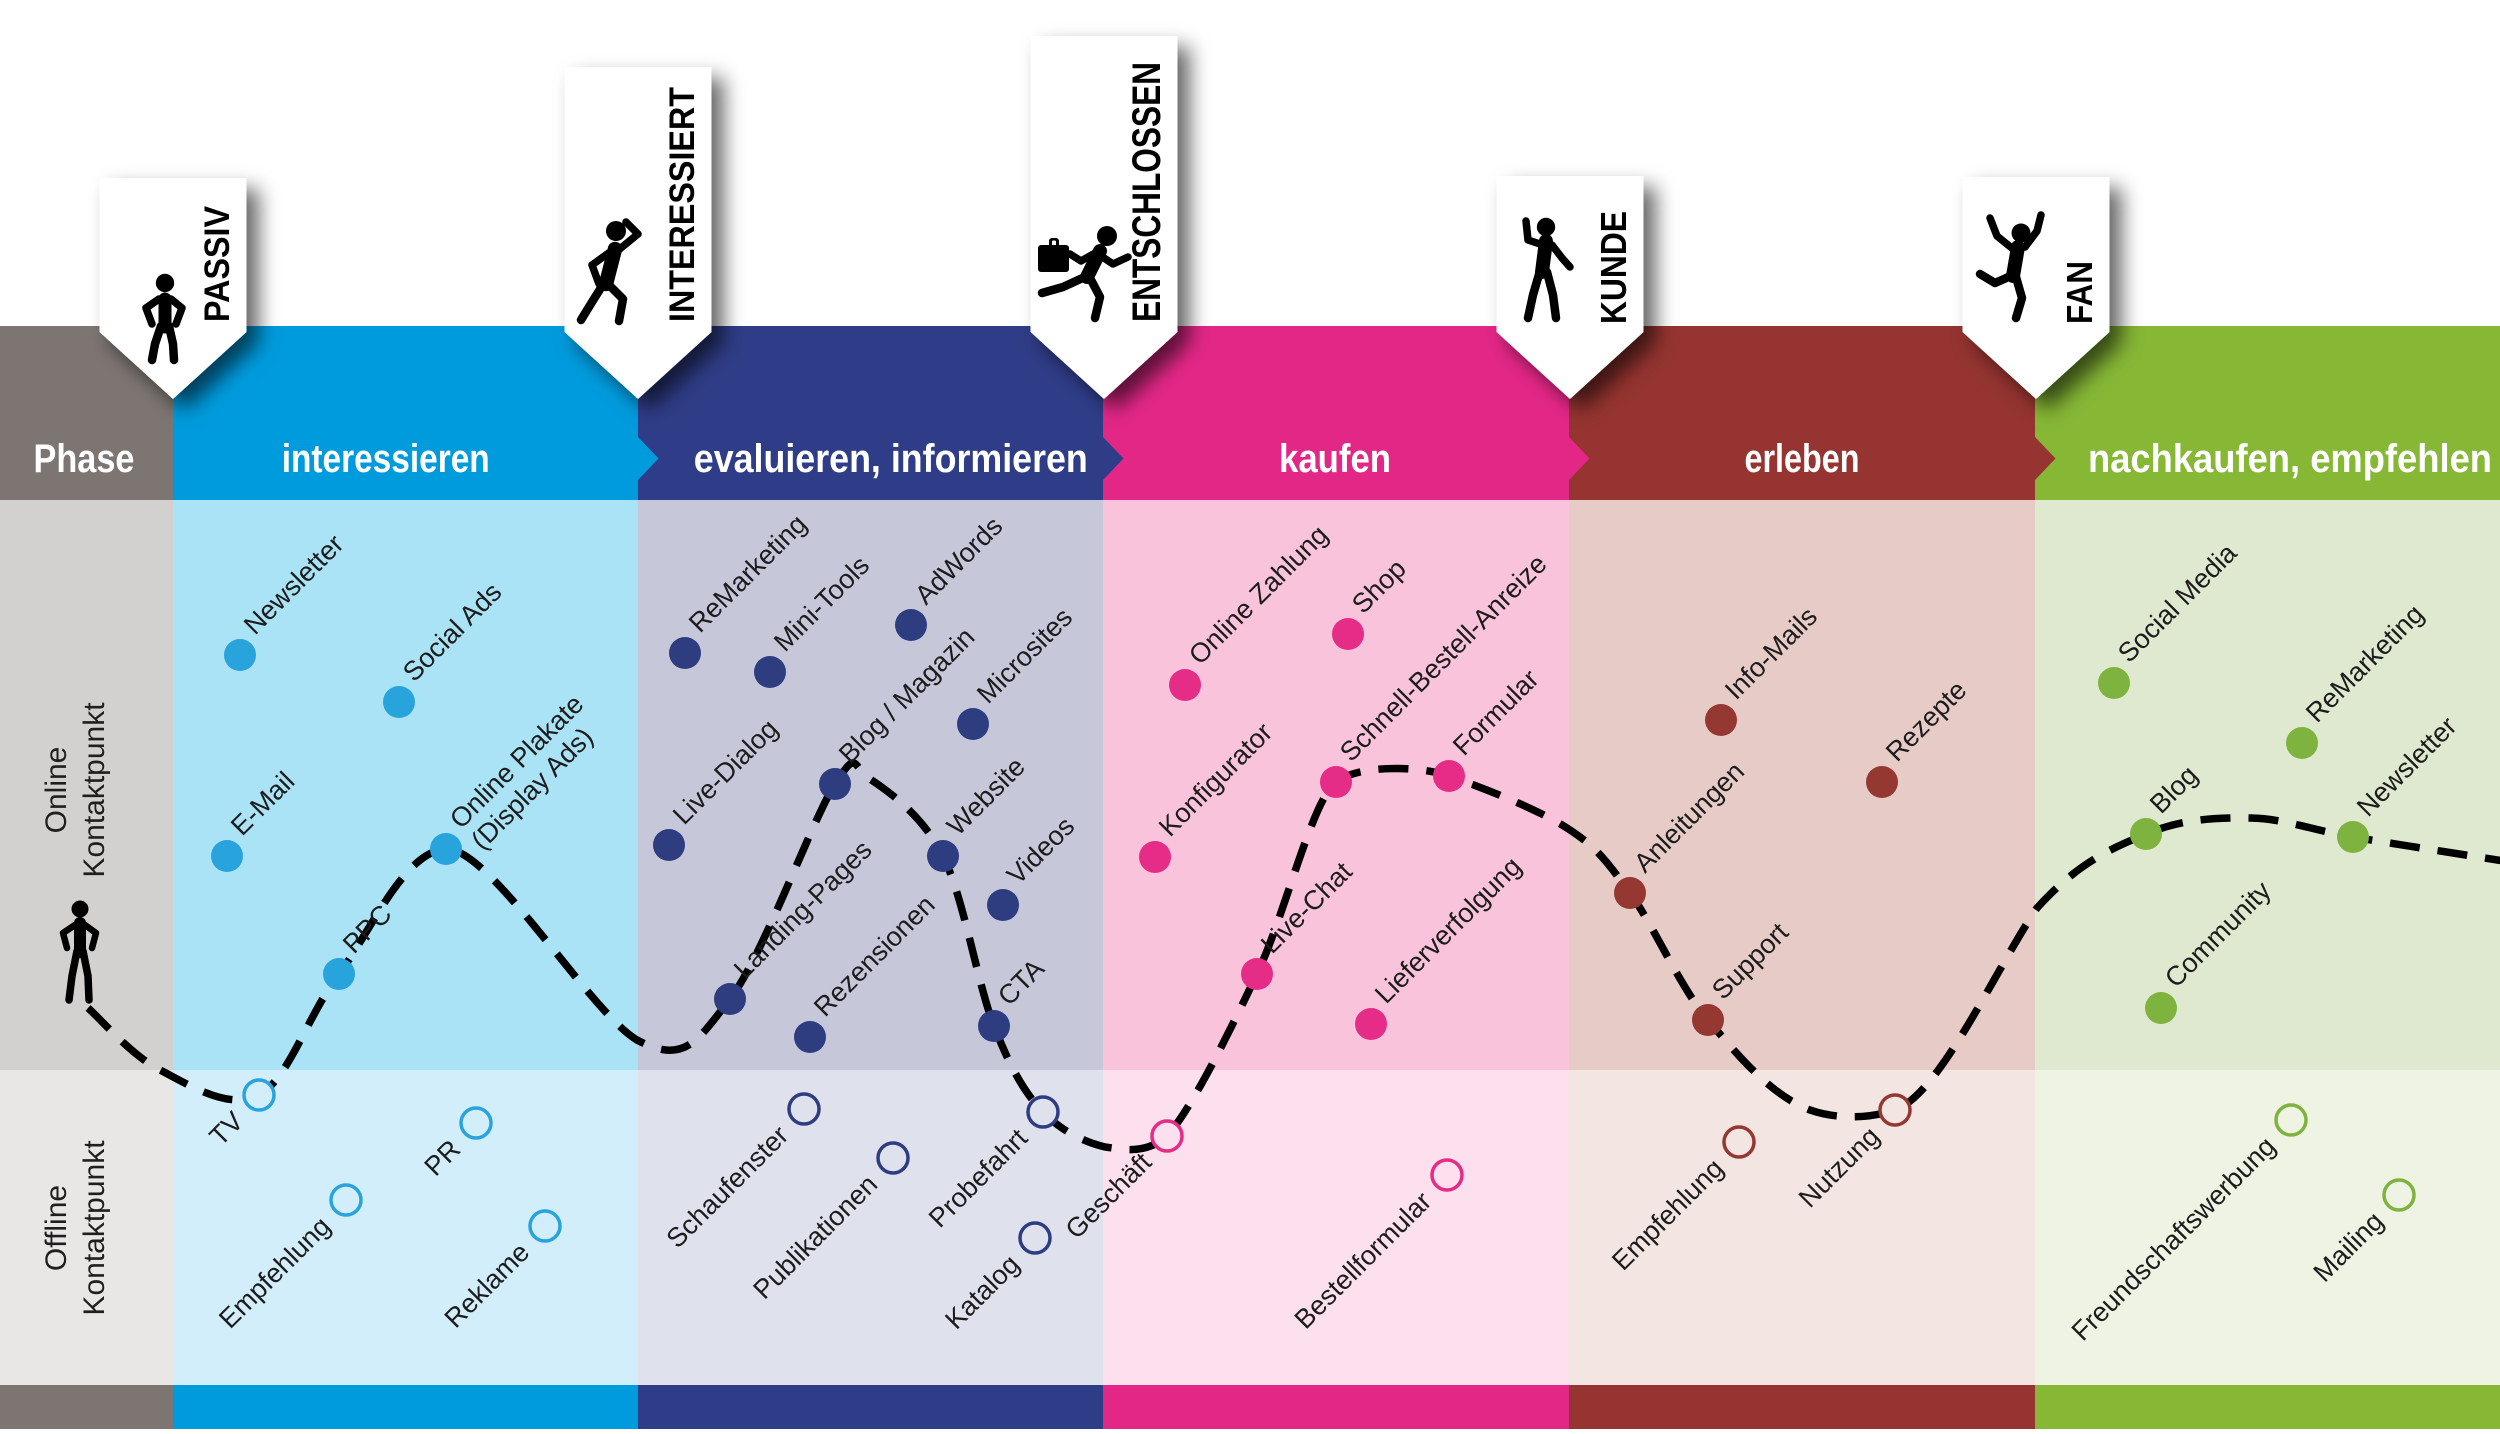  I want to click on svg-text: interessieren, so click(386, 459).